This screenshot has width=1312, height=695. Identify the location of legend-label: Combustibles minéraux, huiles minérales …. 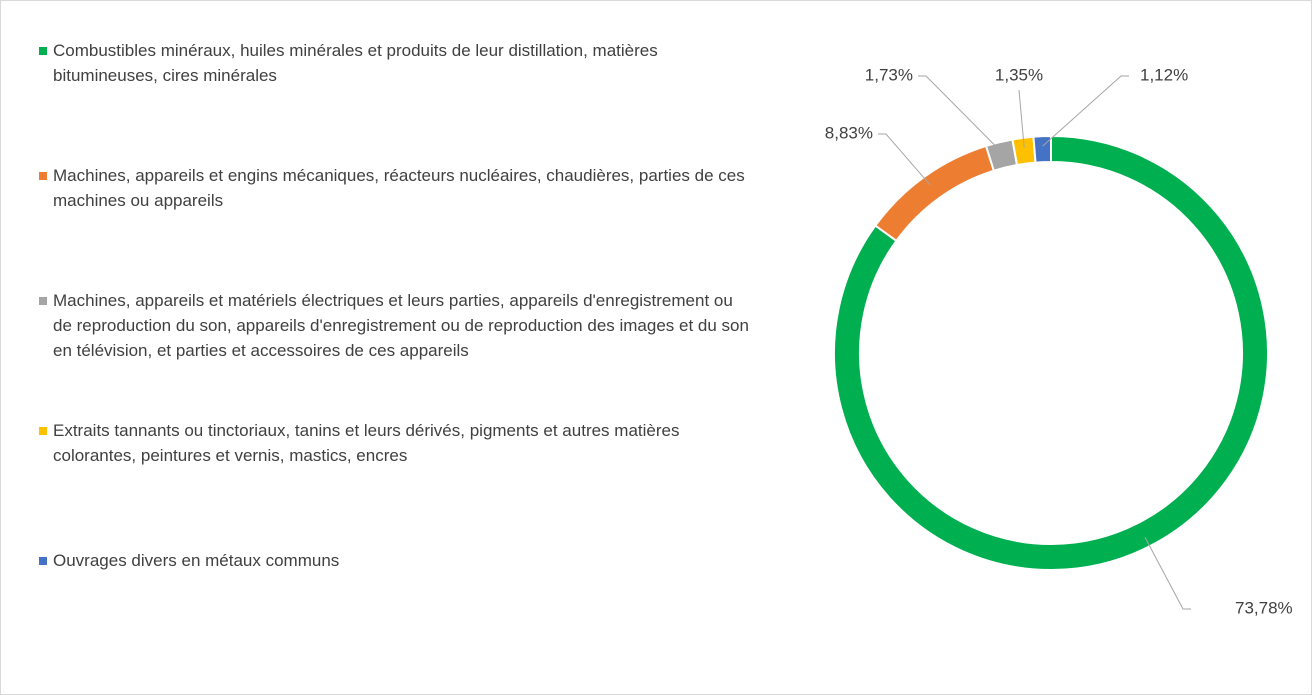
(355, 63).